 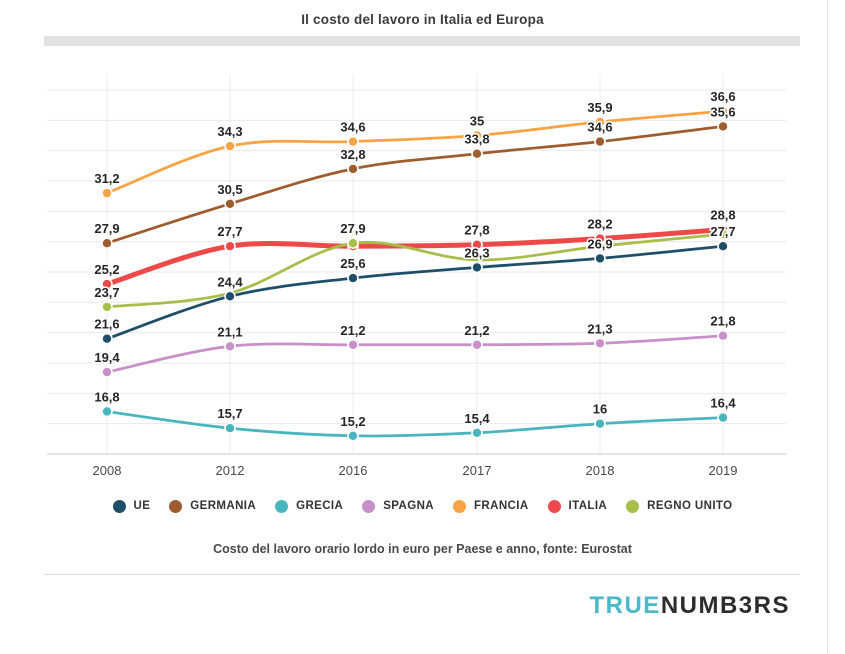 I want to click on series-line-italia, so click(x=415, y=257).